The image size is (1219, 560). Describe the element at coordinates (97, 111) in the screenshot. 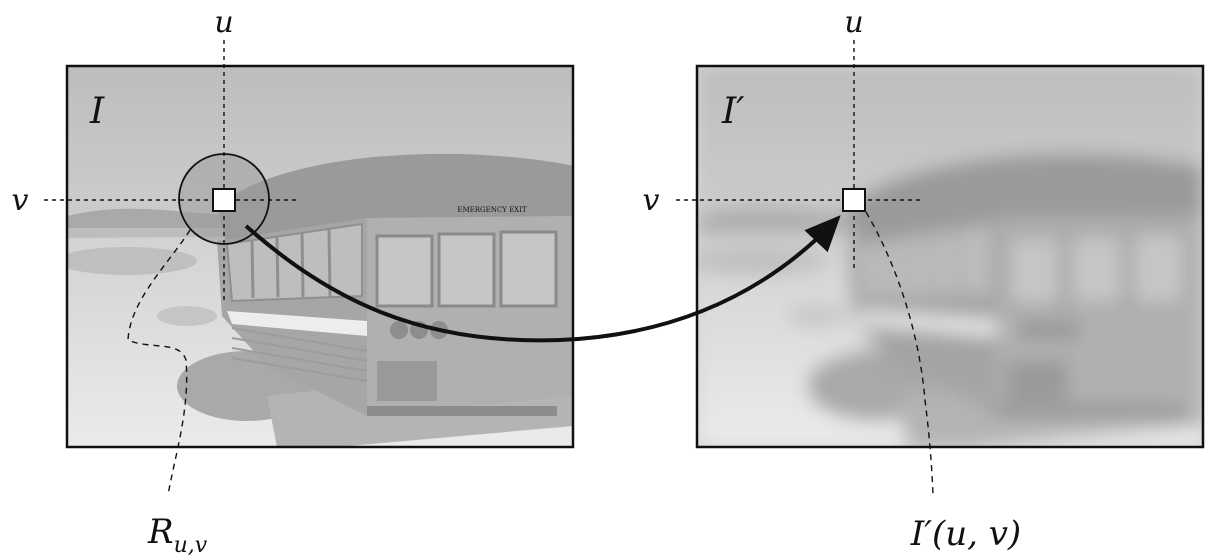

I see `source-image-label: I` at that location.